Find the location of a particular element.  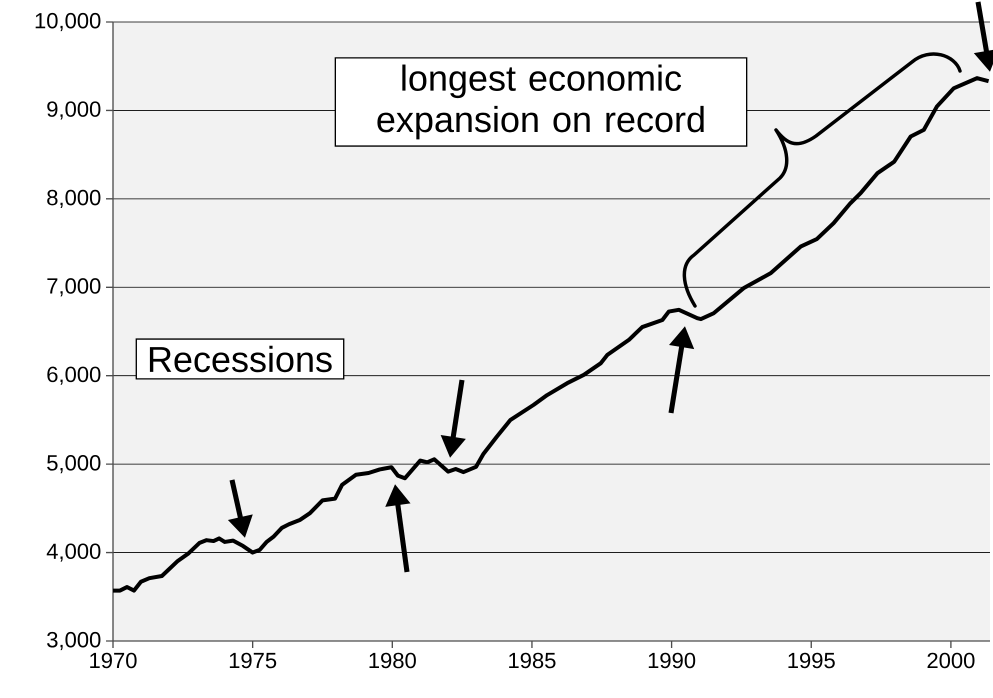

x-tick-label: 1975 is located at coordinates (253, 660).